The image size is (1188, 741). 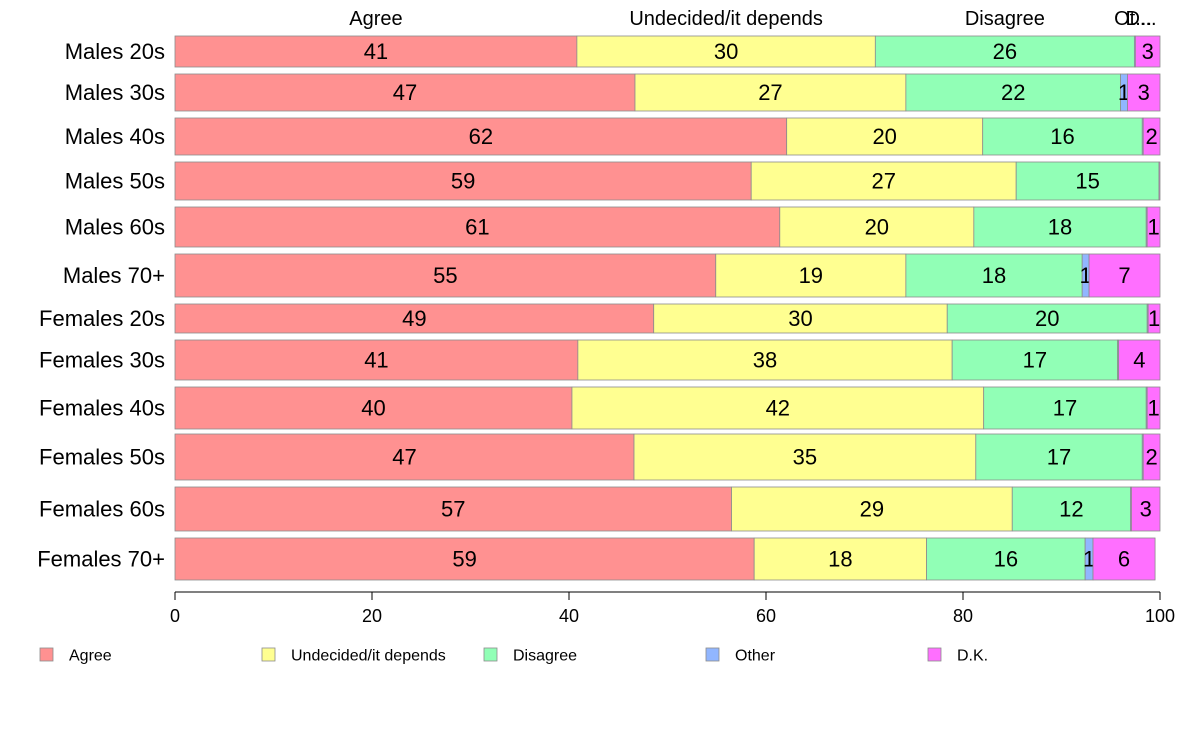 What do you see at coordinates (90, 656) in the screenshot?
I see `legend-label: Agree` at bounding box center [90, 656].